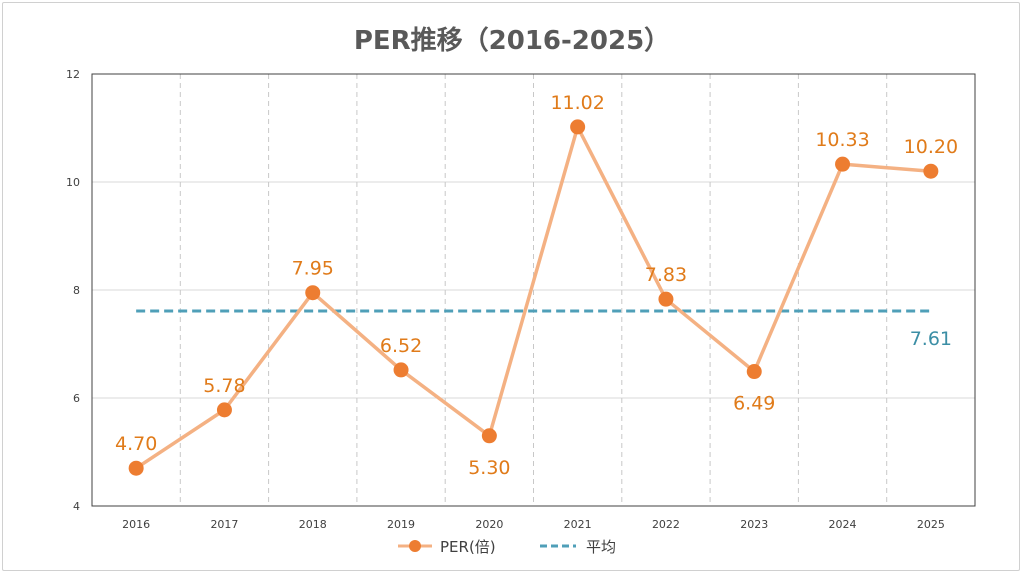 The image size is (1024, 575). I want to click on legend-per-label: PER(倍), so click(468, 547).